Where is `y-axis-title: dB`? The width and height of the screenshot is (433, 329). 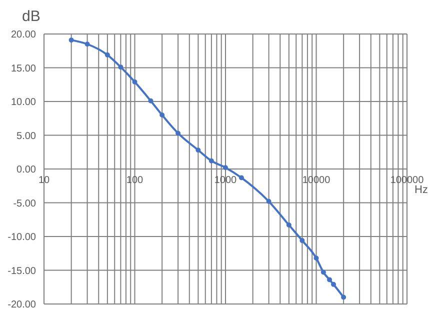 y-axis-title: dB is located at coordinates (31, 16).